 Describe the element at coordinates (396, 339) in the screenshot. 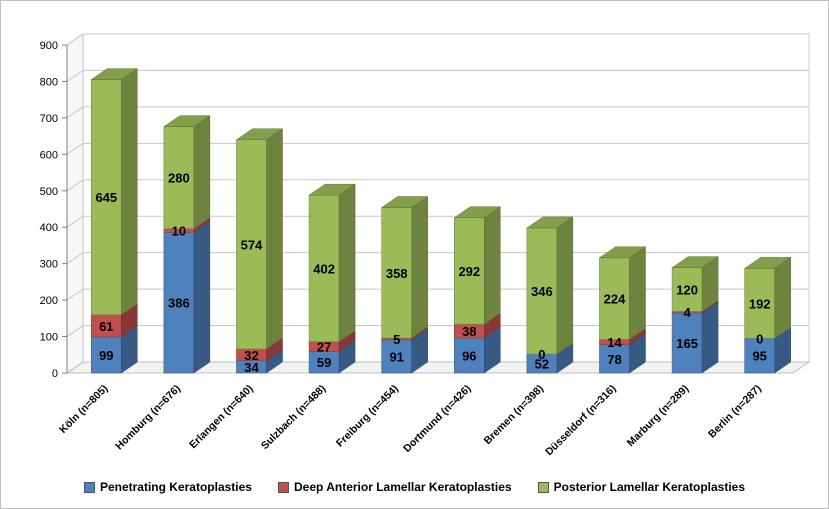

I see `data-label: 5` at that location.